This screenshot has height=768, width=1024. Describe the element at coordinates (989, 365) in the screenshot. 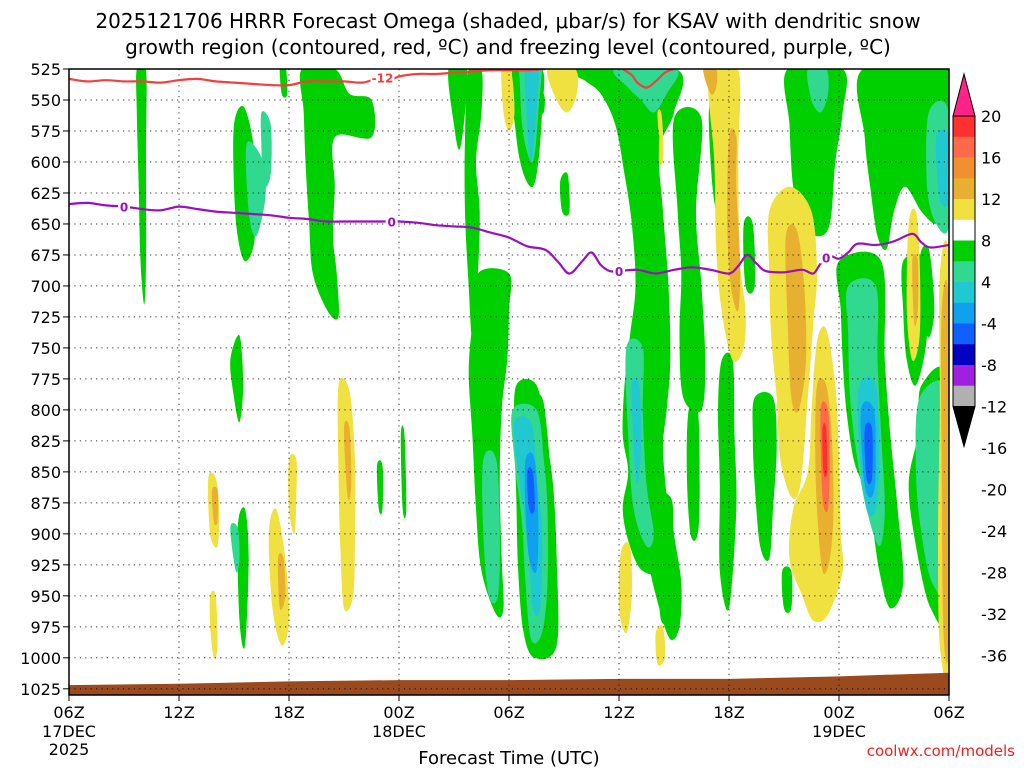

I see `colorbar-label-6: -8` at that location.